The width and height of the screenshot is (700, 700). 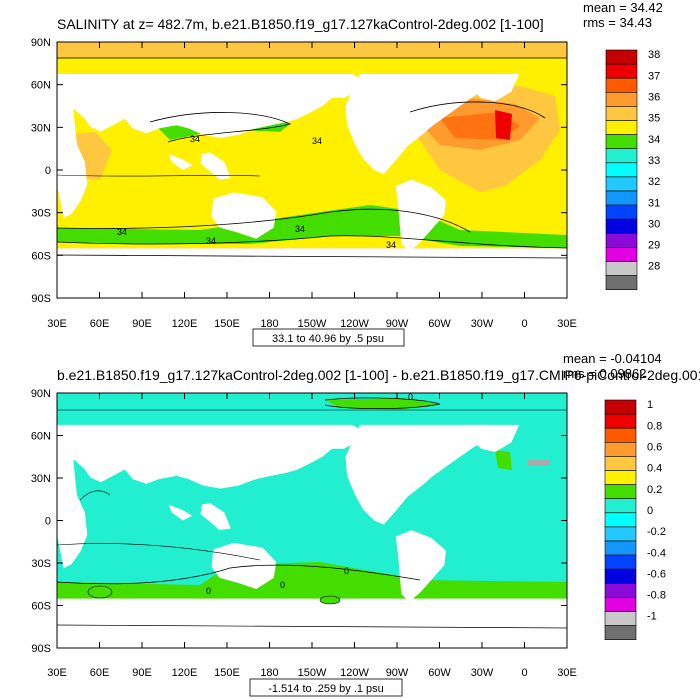 I want to click on colorbar-label: -0.4, so click(x=656, y=553).